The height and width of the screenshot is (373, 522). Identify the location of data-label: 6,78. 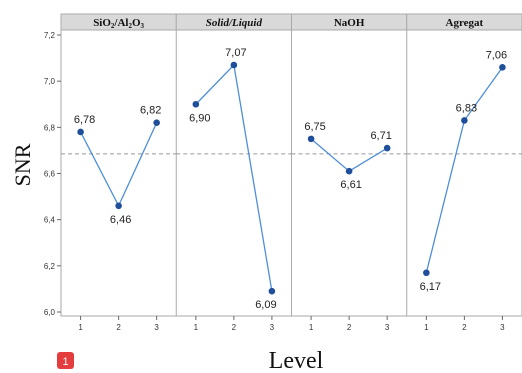
(84, 120).